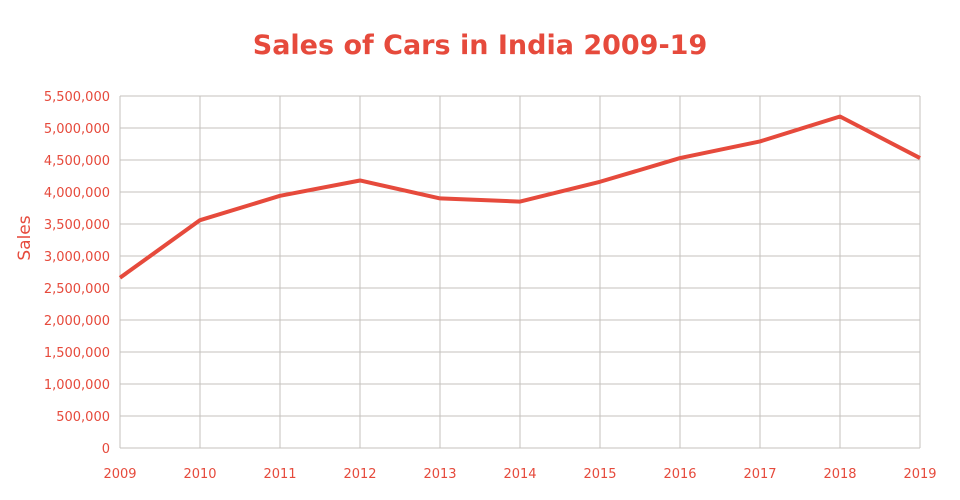  I want to click on y-tick-label: 0, so click(106, 449).